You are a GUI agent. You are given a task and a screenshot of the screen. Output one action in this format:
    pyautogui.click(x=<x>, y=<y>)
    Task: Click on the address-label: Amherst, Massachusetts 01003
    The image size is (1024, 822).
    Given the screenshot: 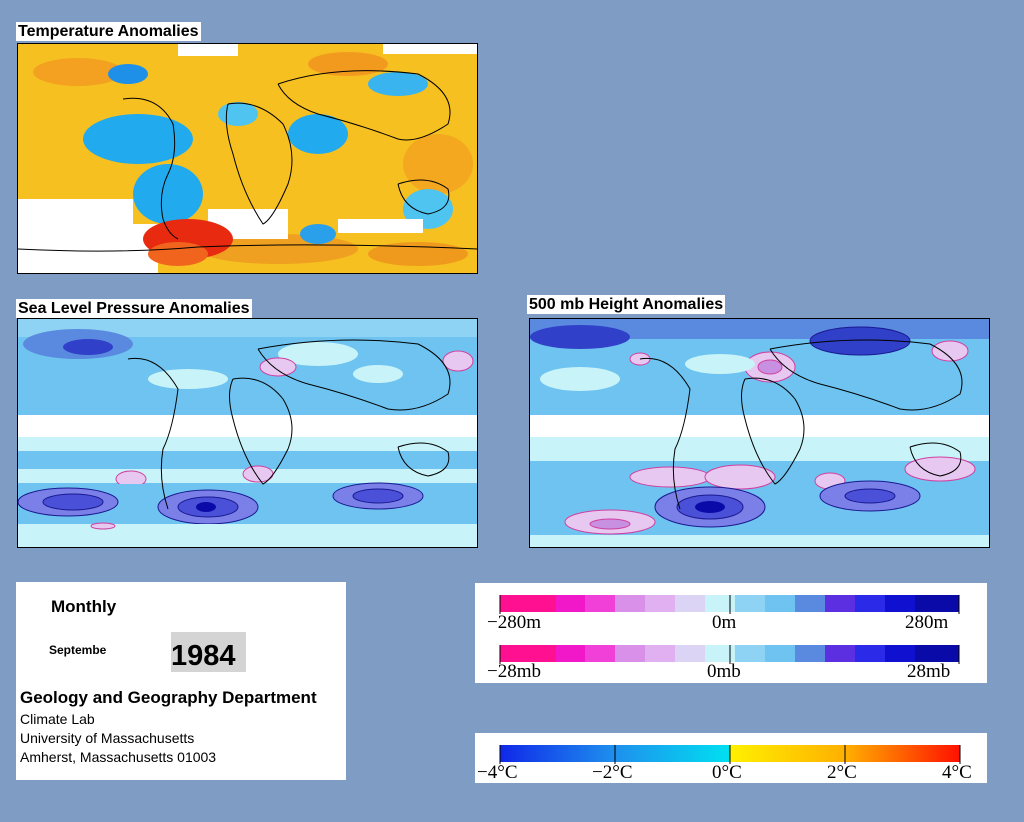 What is the action you would take?
    pyautogui.click(x=118, y=757)
    